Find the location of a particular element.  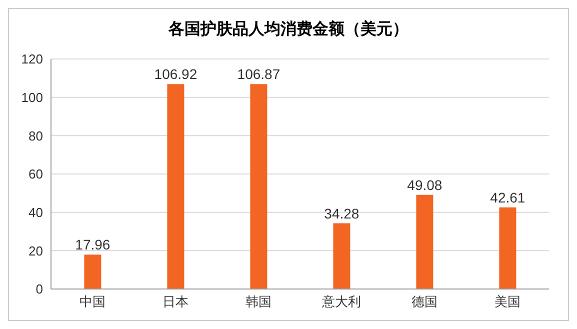

x-tick-label: 意大利 is located at coordinates (341, 302).